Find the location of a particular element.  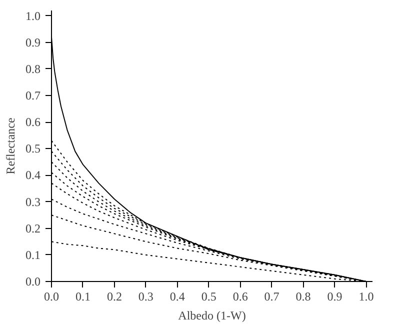

x-tick-label: 0.0 is located at coordinates (51, 297).